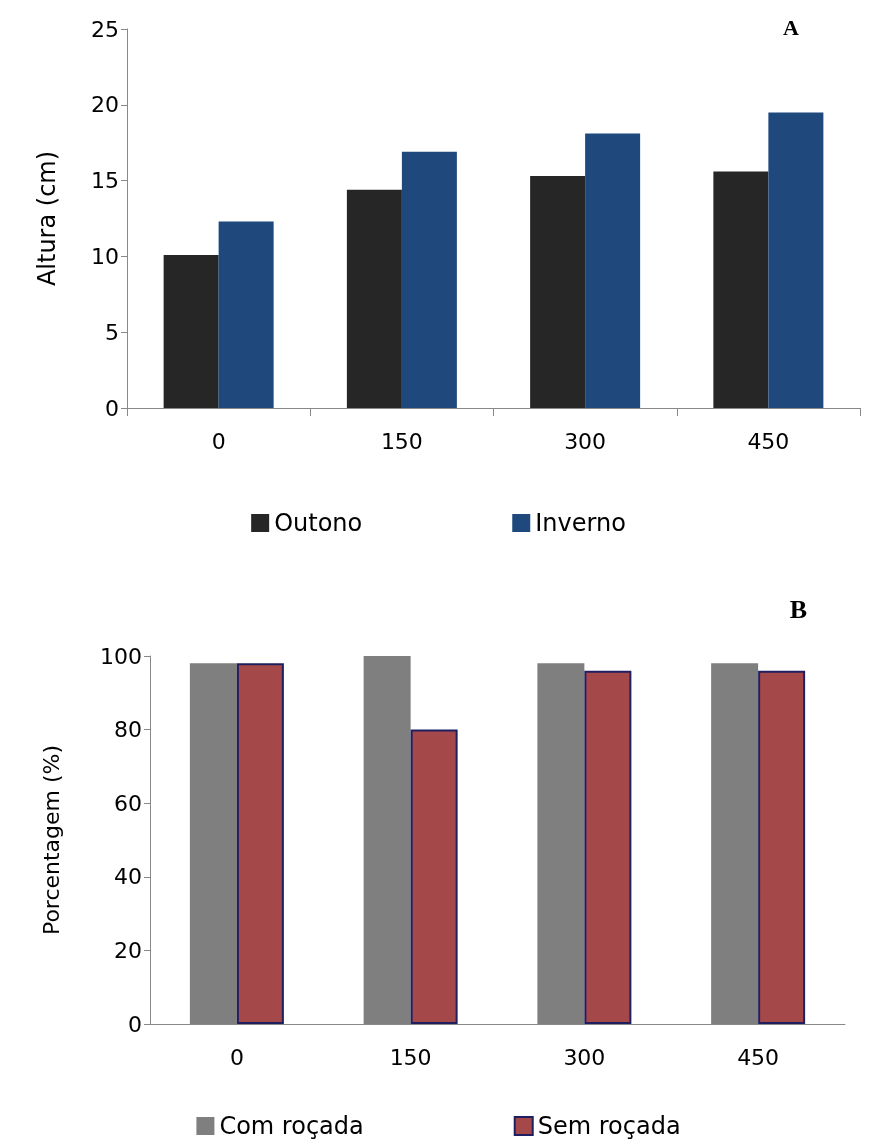  I want to click on y-tick-label: 100, so click(121, 656).